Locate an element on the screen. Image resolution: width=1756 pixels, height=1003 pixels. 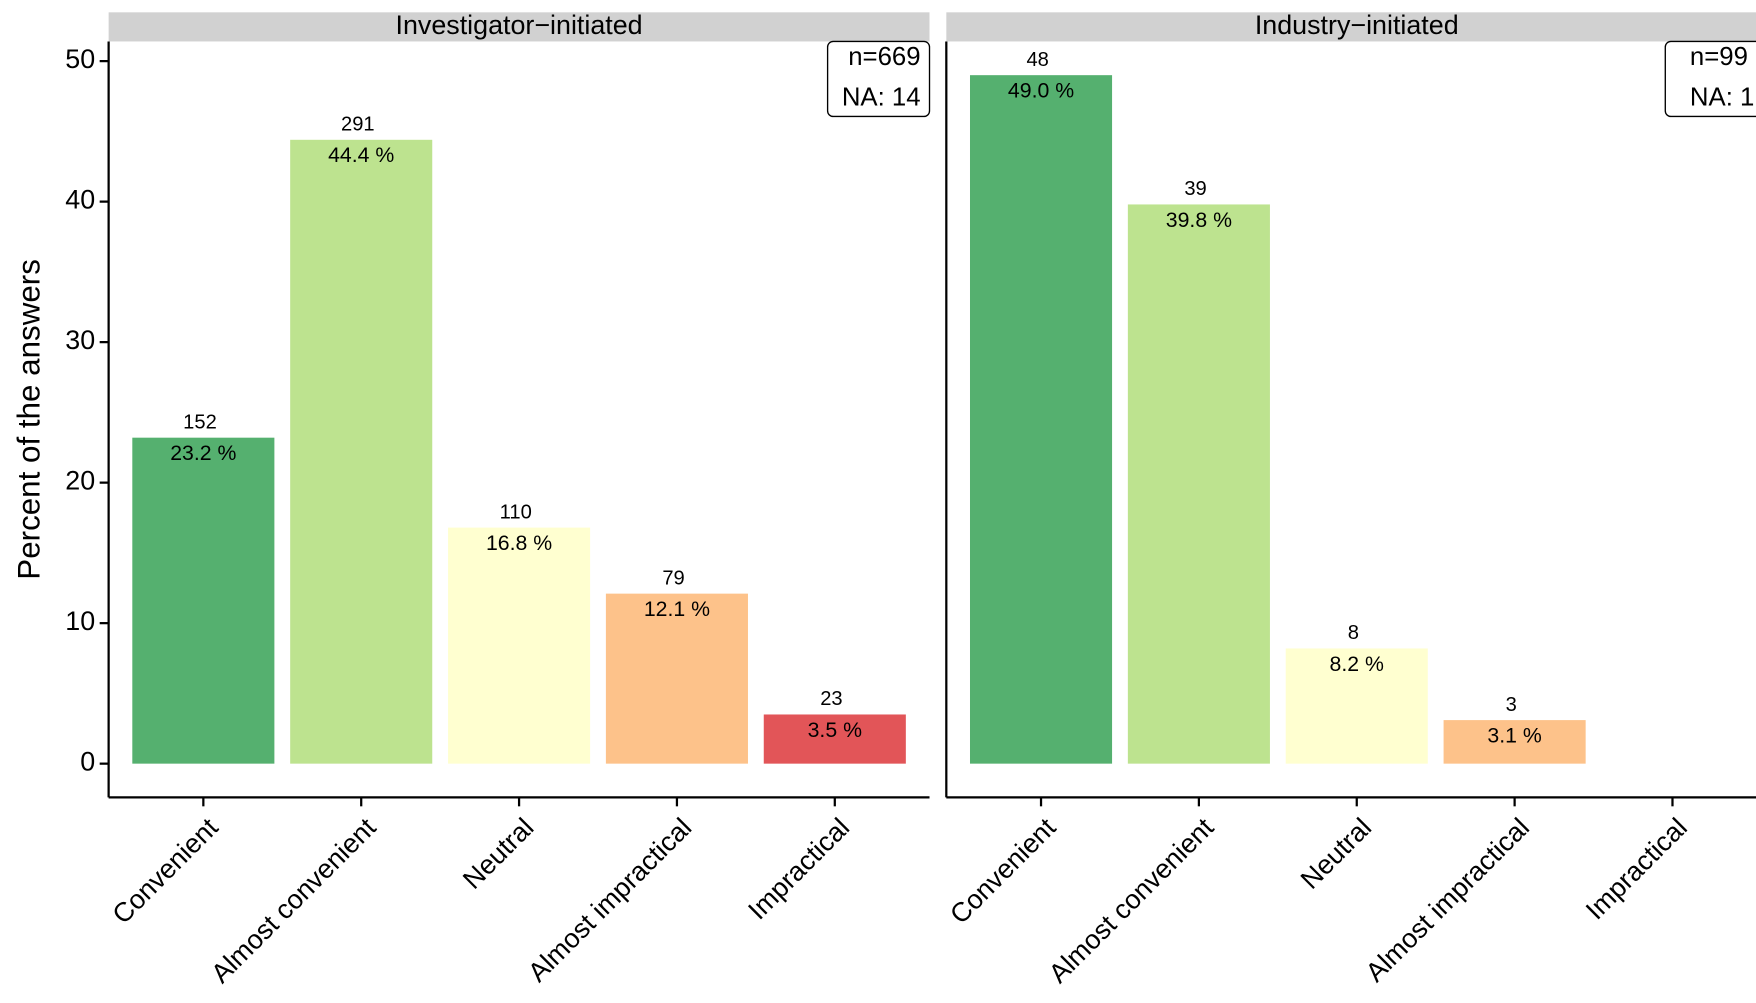
count-label: 39 is located at coordinates (1195, 189).